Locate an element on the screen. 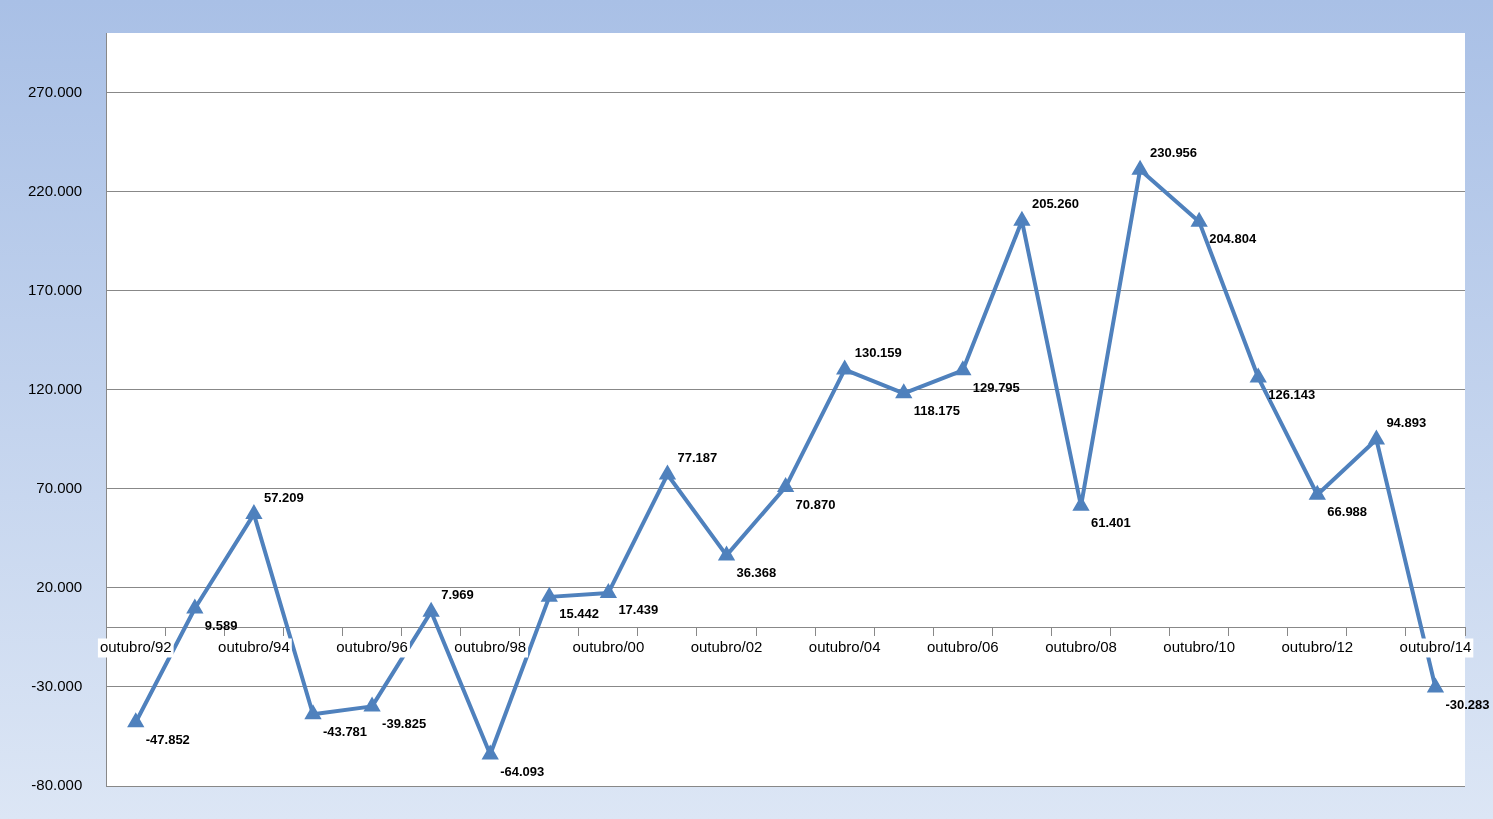 Image resolution: width=1493 pixels, height=819 pixels. data-label: -43.781 is located at coordinates (345, 731).